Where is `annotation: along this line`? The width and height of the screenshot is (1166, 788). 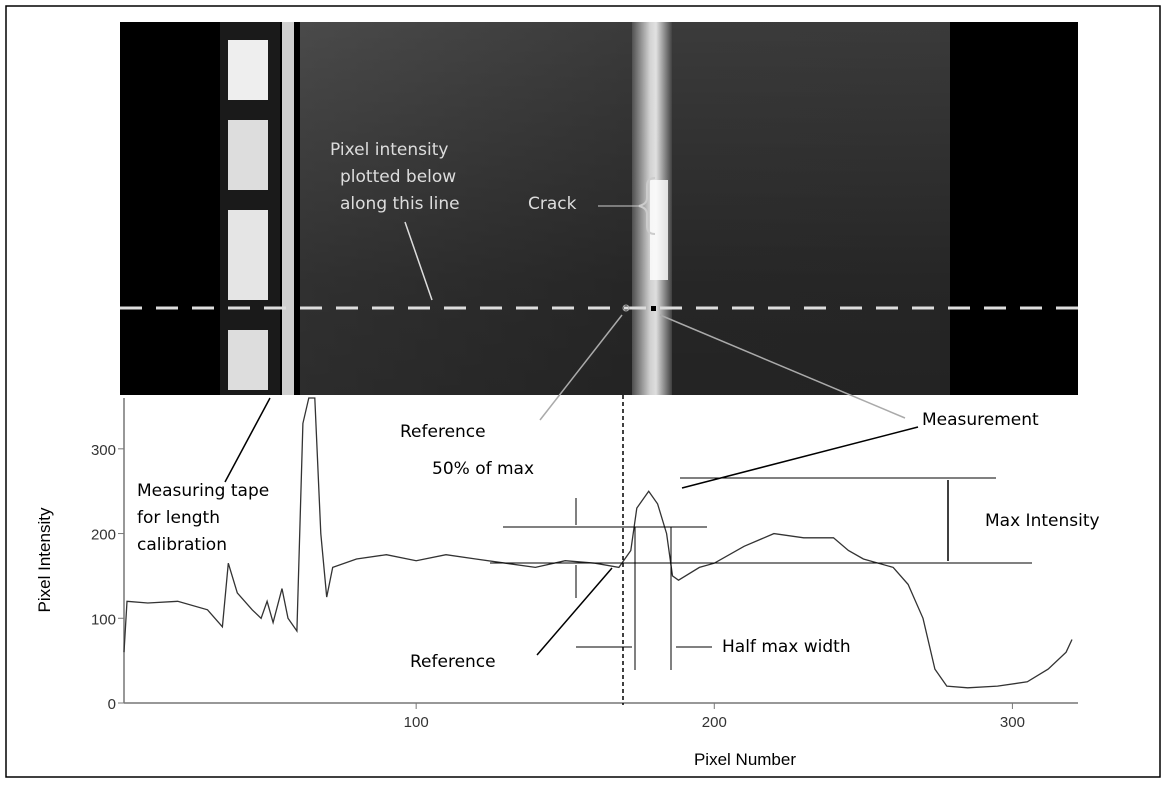 annotation: along this line is located at coordinates (400, 204).